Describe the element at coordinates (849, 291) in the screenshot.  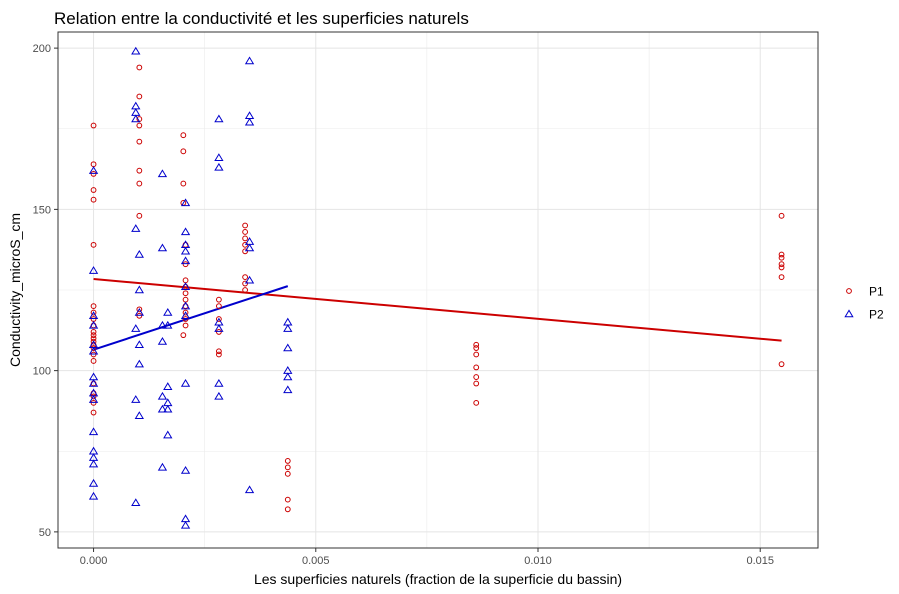
I see `legend-key-p1` at that location.